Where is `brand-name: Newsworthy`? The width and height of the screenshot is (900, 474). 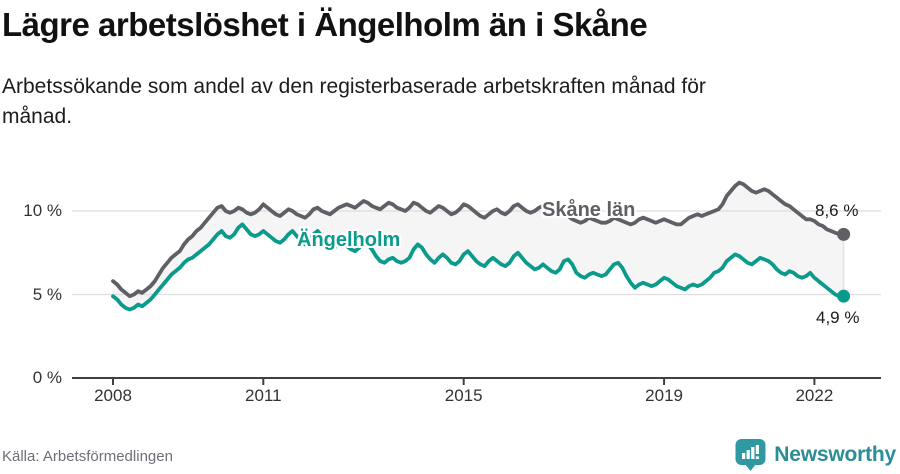 brand-name: Newsworthy is located at coordinates (835, 454).